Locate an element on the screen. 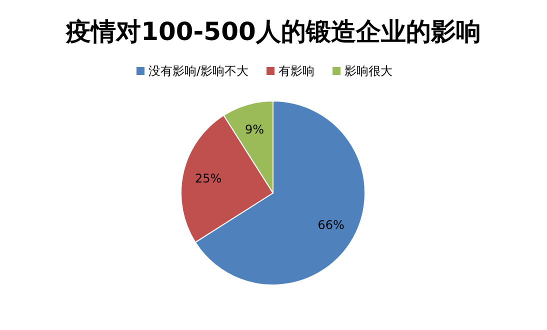 The image size is (547, 330). data-label: 66% is located at coordinates (331, 225).